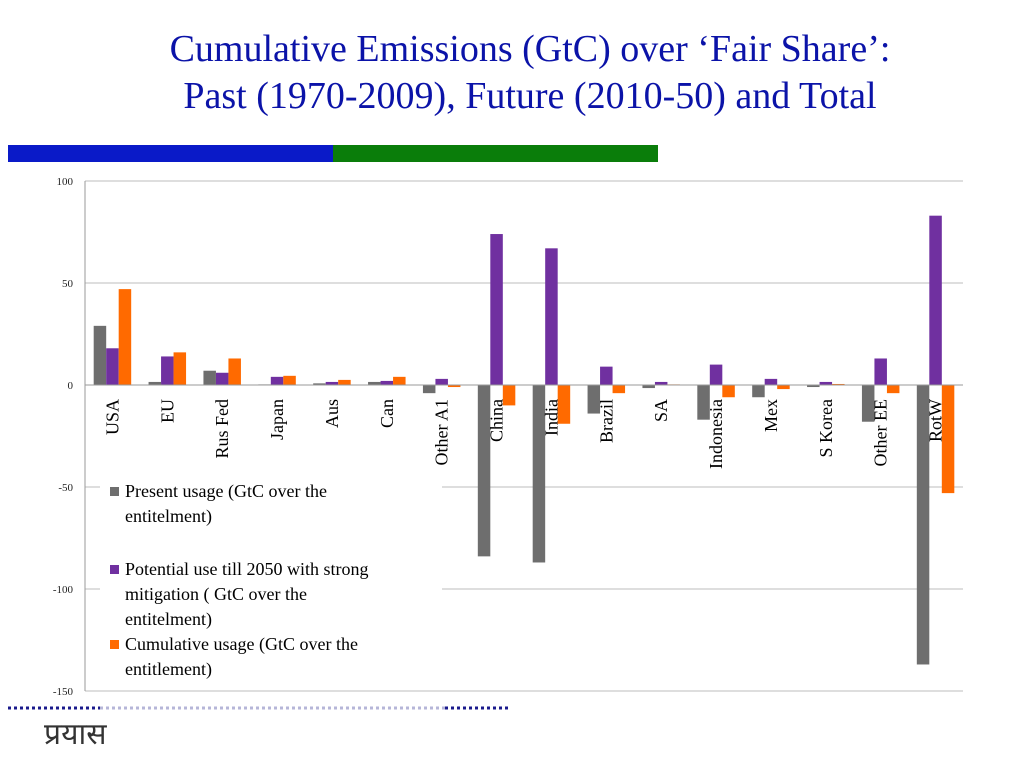 Image resolution: width=1024 pixels, height=768 pixels. Describe the element at coordinates (209, 377) in the screenshot. I see `bar-rus-fed-s1` at that location.